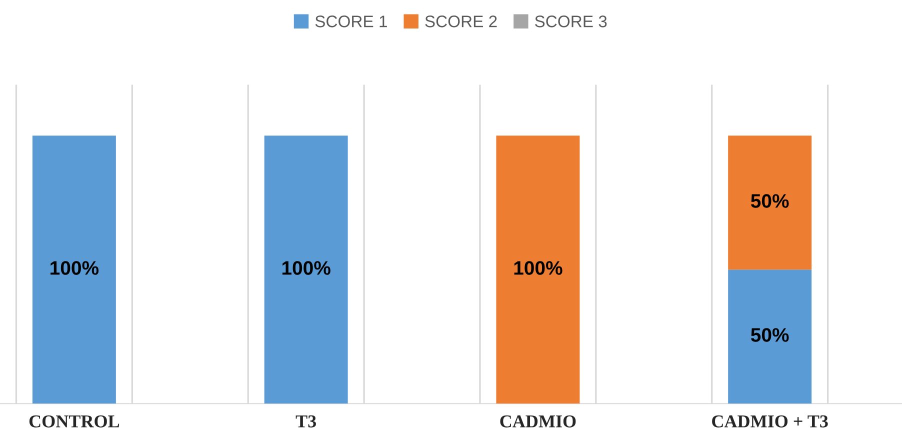  What do you see at coordinates (571, 22) in the screenshot?
I see `legend-label: SCORE 3` at bounding box center [571, 22].